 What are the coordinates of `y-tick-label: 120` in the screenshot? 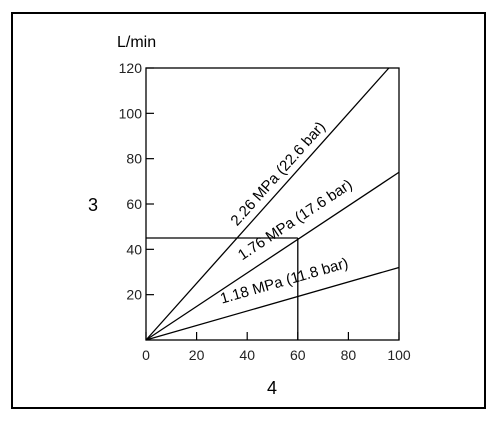 It's located at (131, 68).